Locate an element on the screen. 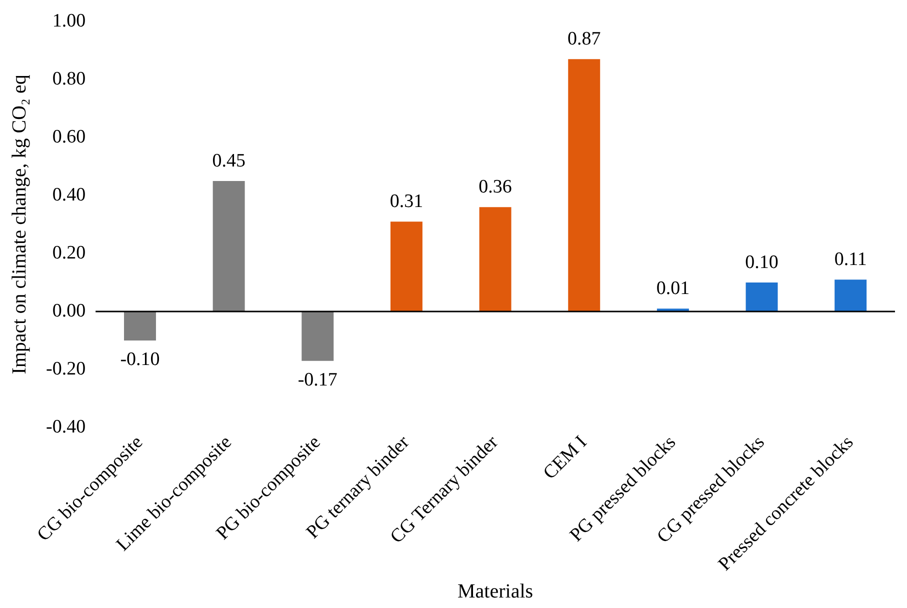  data-label: 0.45 is located at coordinates (229, 161).